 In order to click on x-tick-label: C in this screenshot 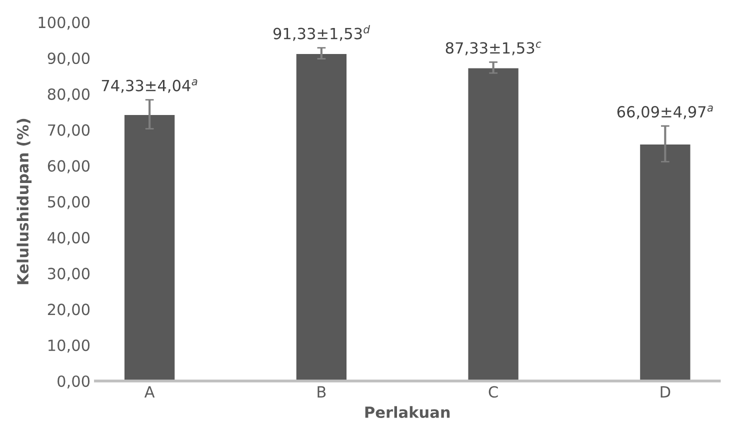, I will do `click(493, 392)`.